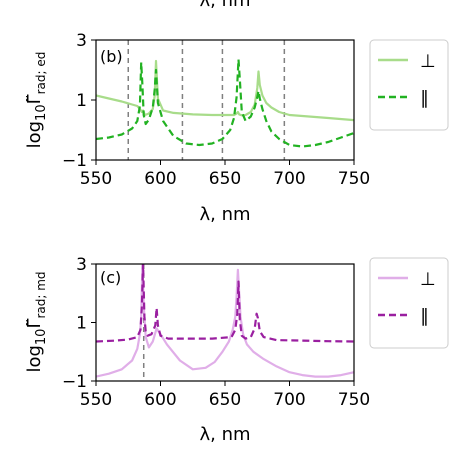 The image size is (474, 474). What do you see at coordinates (41, 294) in the screenshot?
I see `panel-c-ylabel-sub2: rad; md` at bounding box center [41, 294].